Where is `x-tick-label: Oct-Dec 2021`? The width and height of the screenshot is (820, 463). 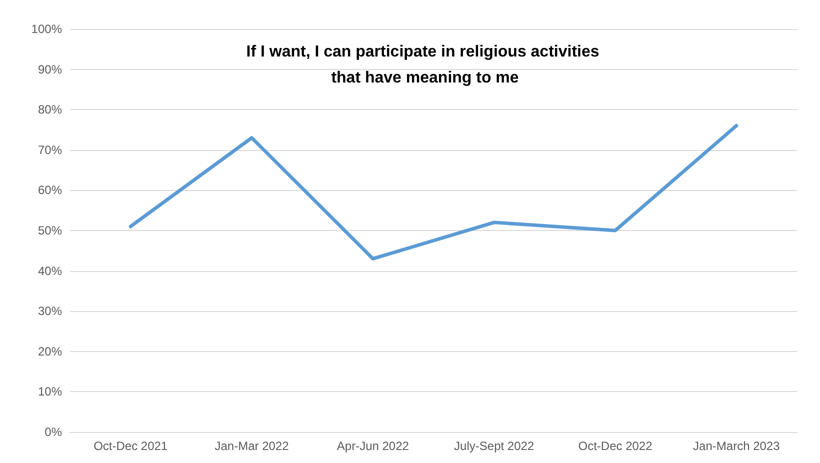
x-tick-label: Oct-Dec 2021 is located at coordinates (131, 446).